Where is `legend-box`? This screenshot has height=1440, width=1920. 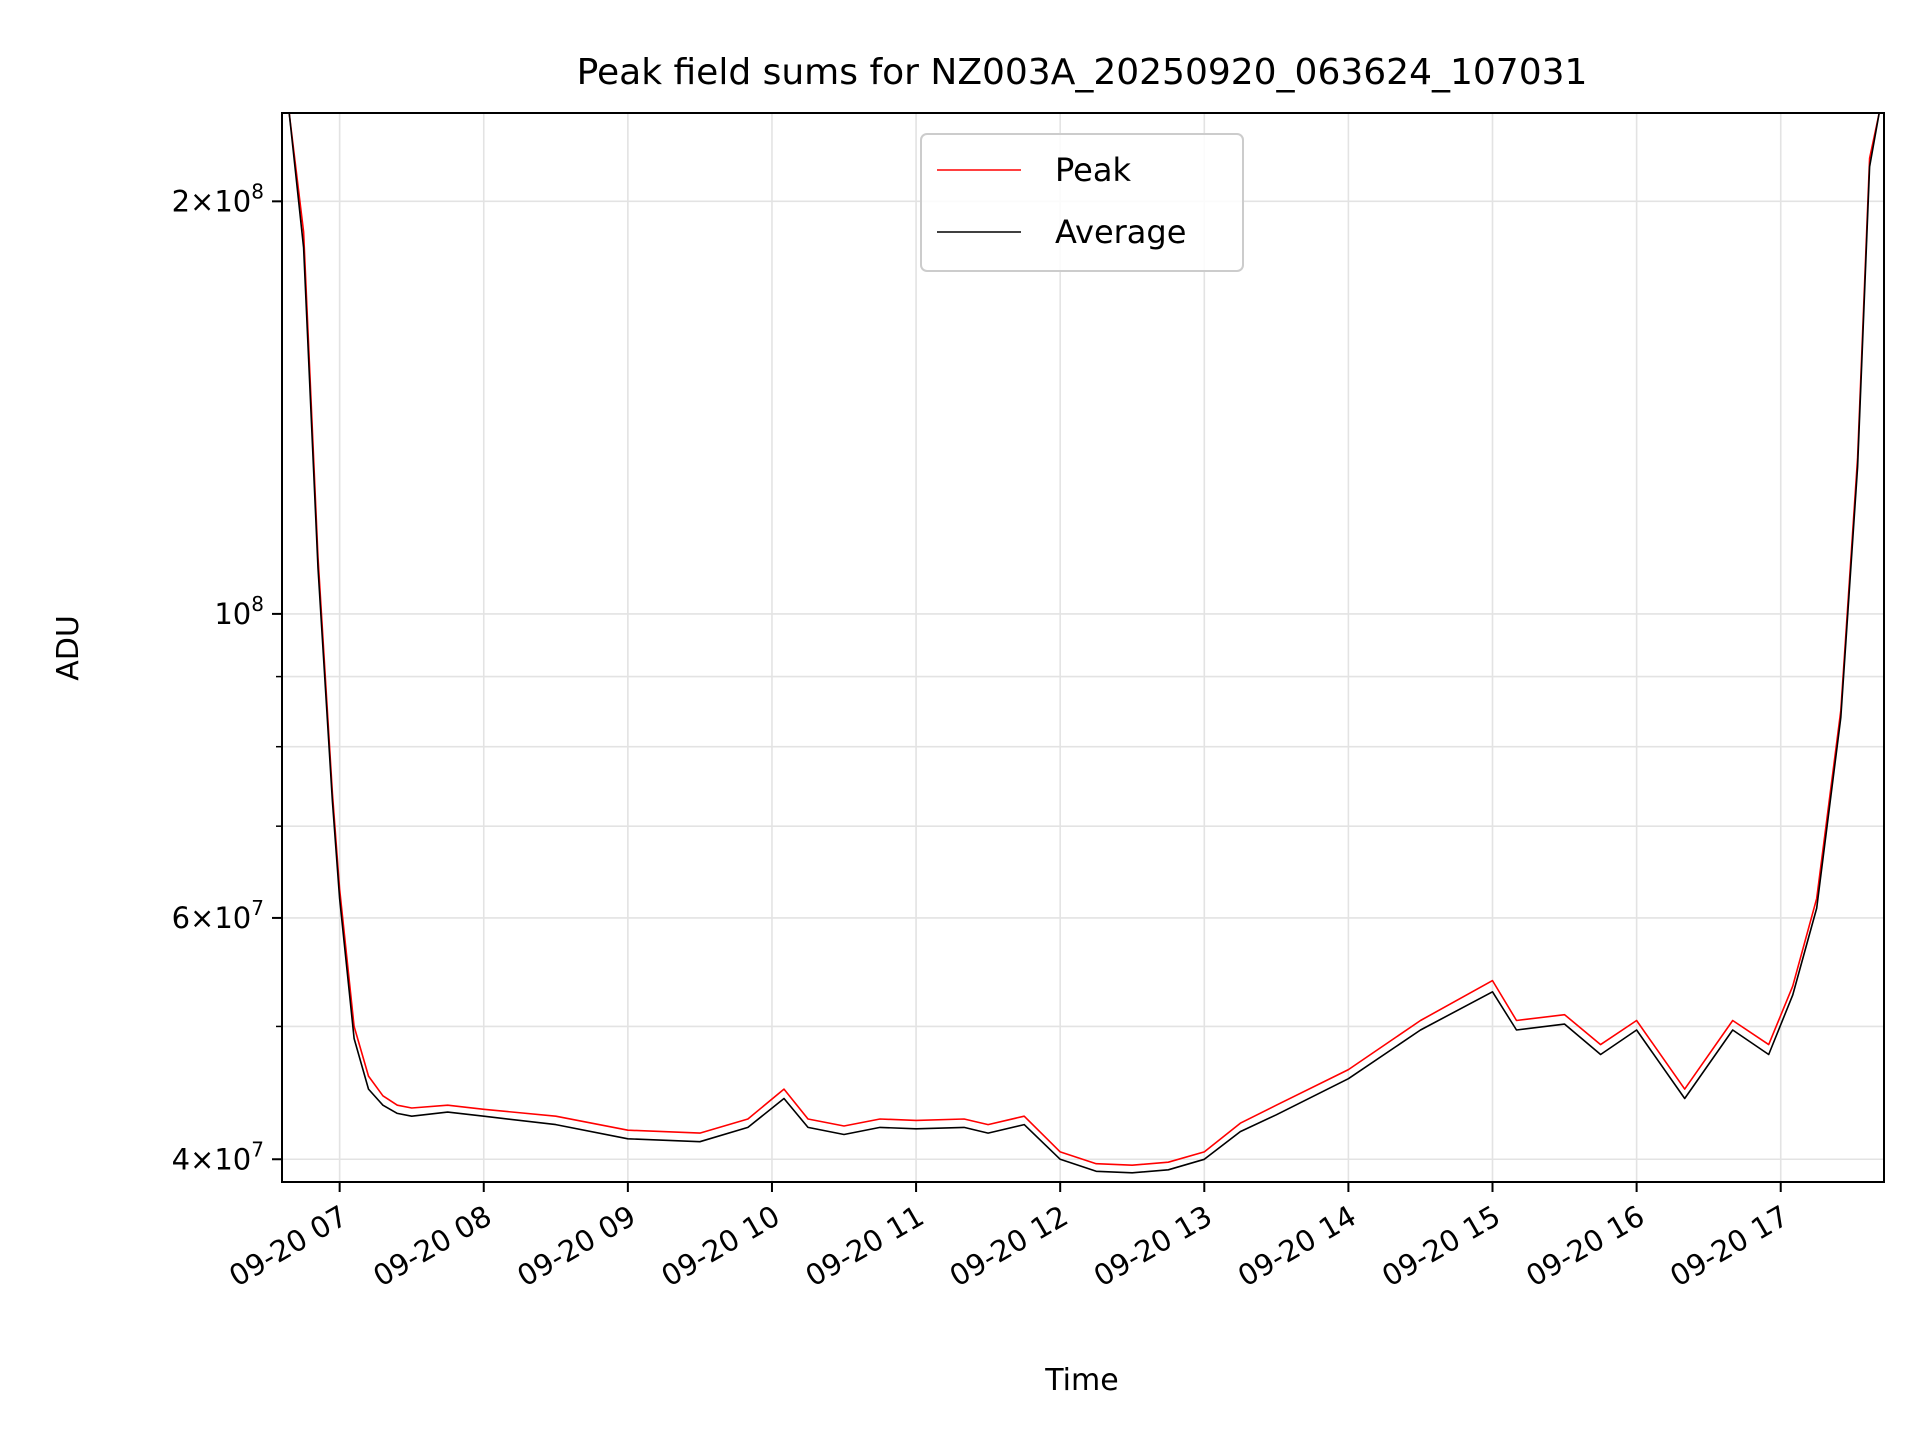
legend-box is located at coordinates (1082, 202).